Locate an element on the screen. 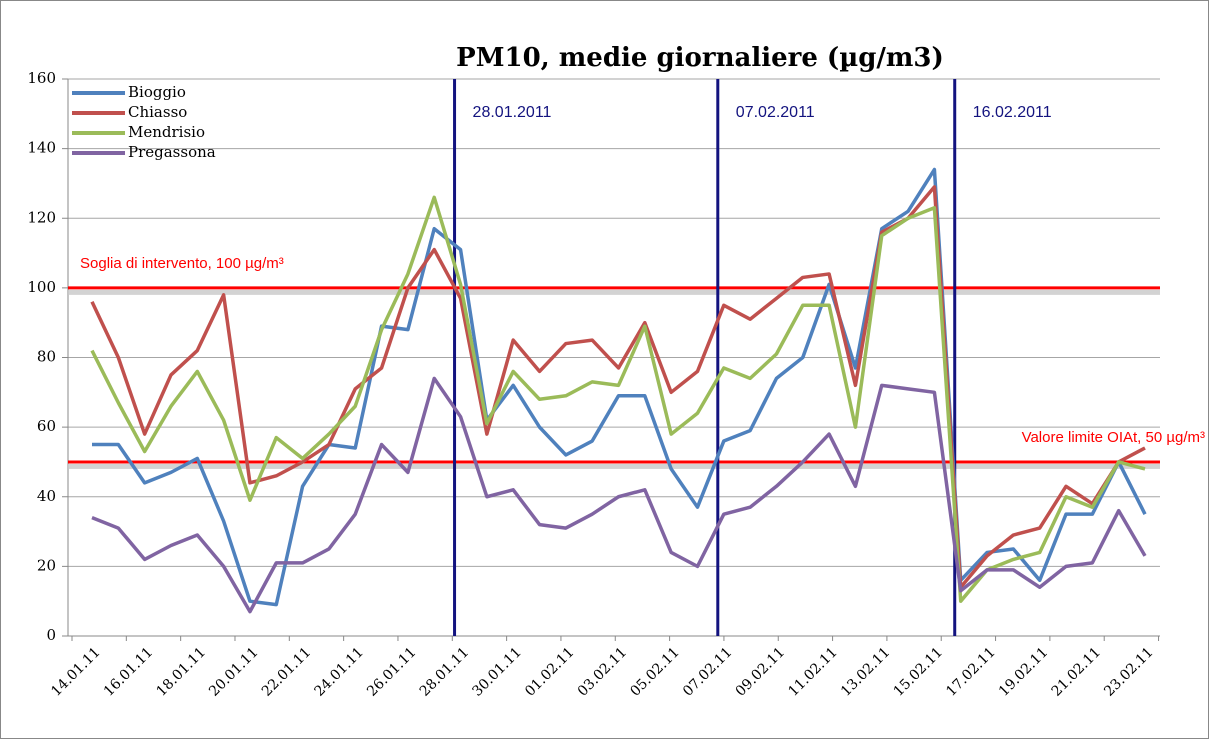  date-marker-label: 28.01.2011 is located at coordinates (512, 112).